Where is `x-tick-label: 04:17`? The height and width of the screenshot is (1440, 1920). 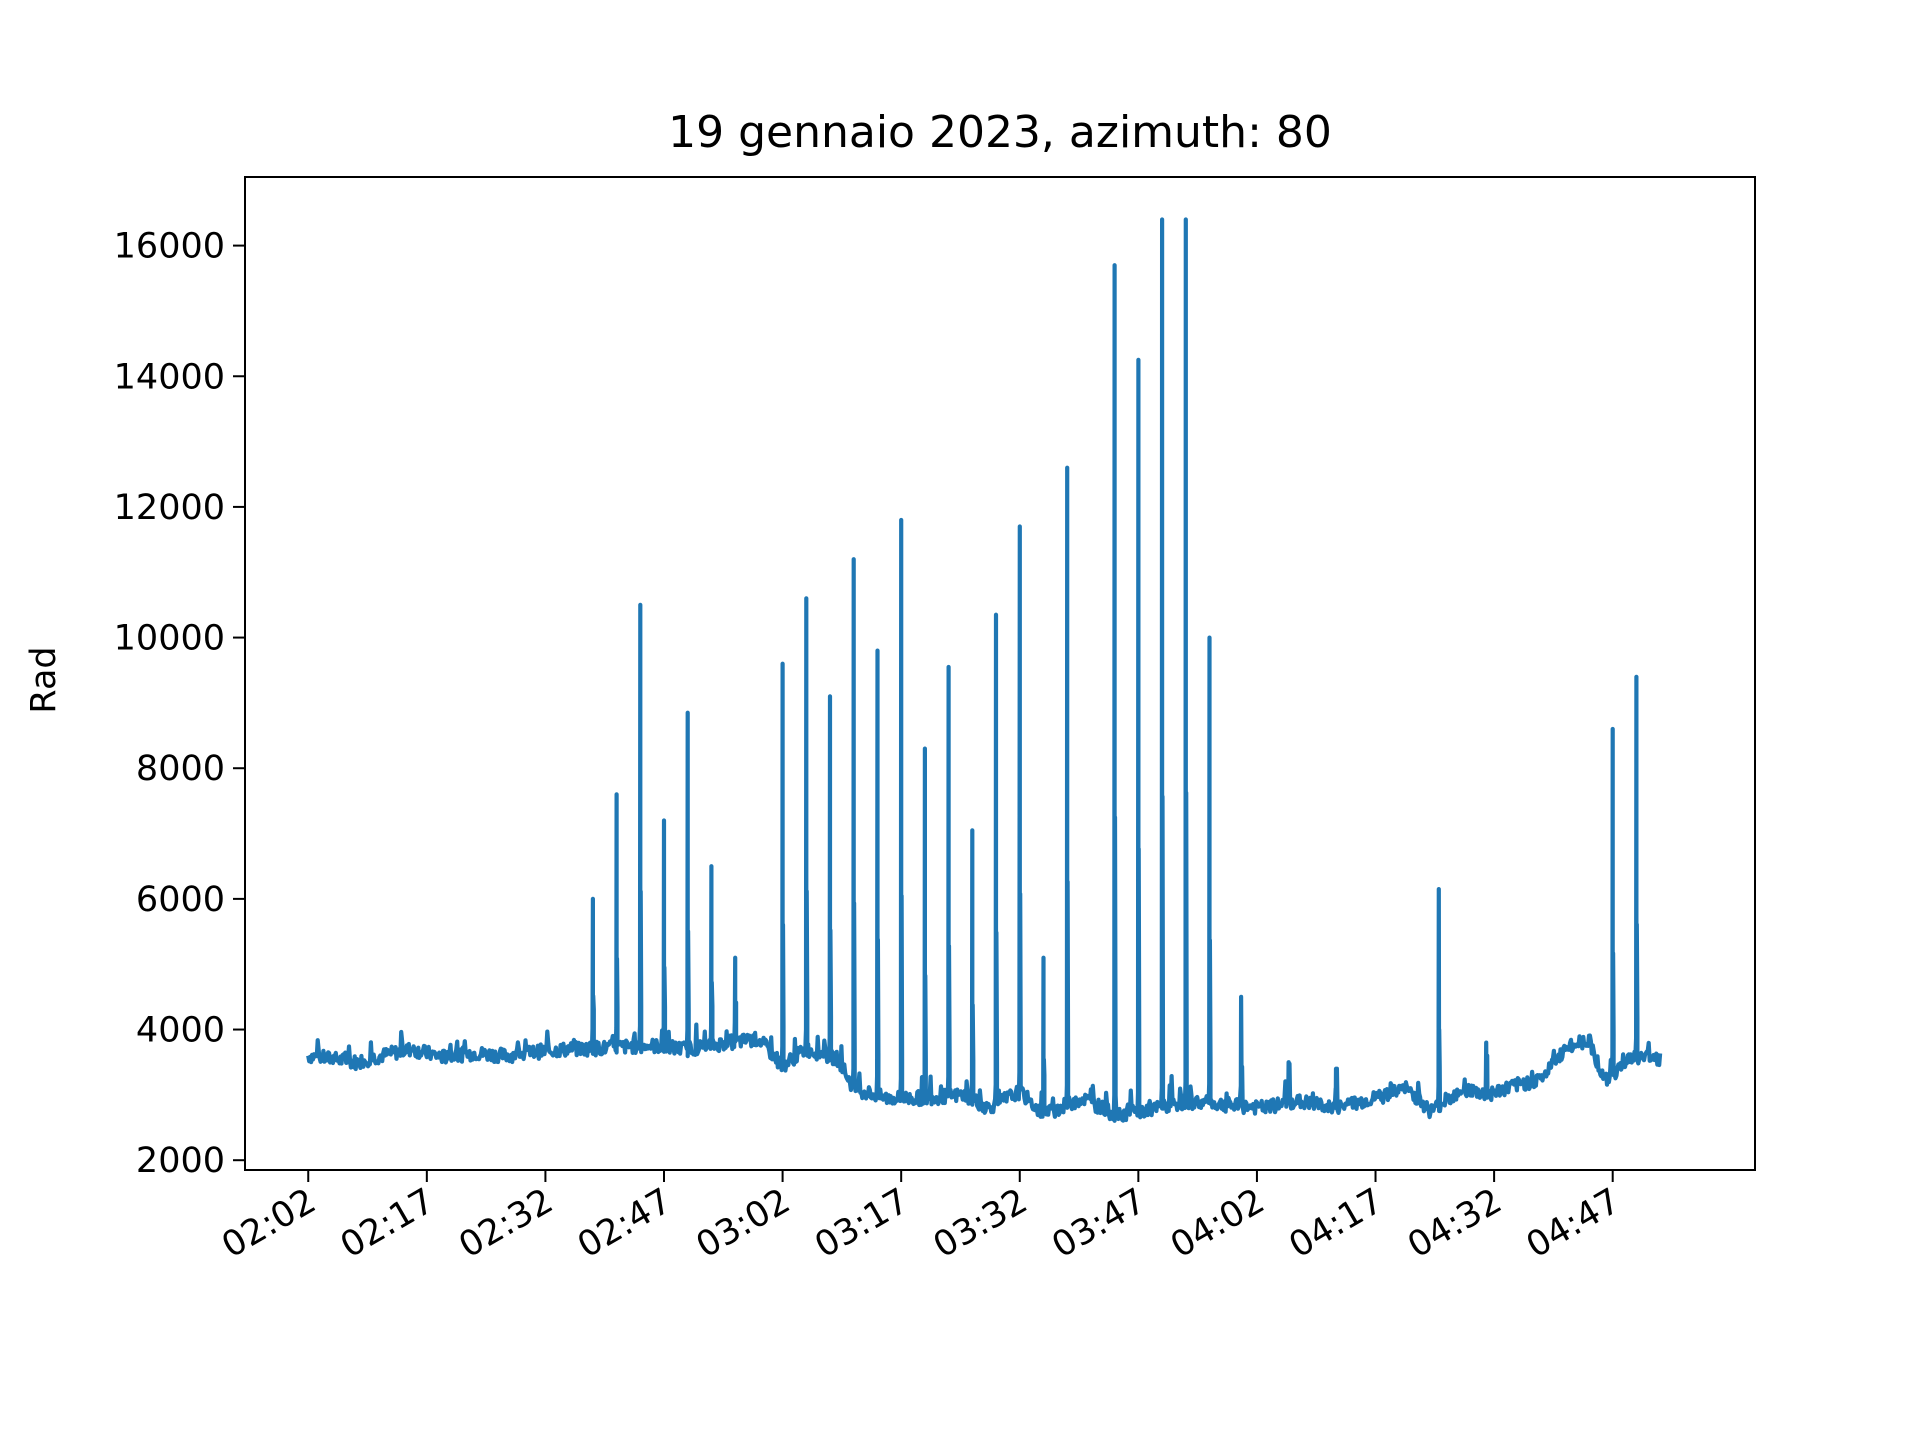 x-tick-label: 04:17 is located at coordinates (1336, 1223).